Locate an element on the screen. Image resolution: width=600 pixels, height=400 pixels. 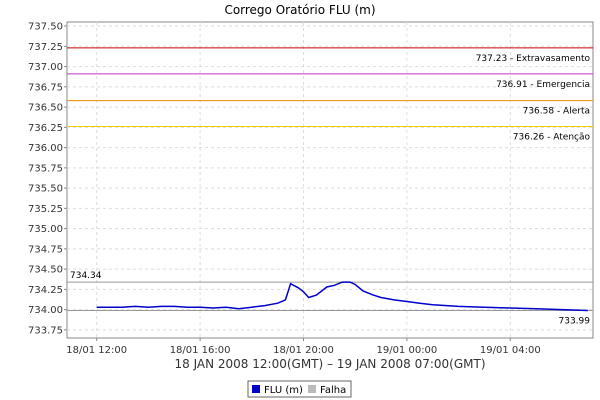
chart-title: Corrego Oratório FLU (m) is located at coordinates (299, 10).